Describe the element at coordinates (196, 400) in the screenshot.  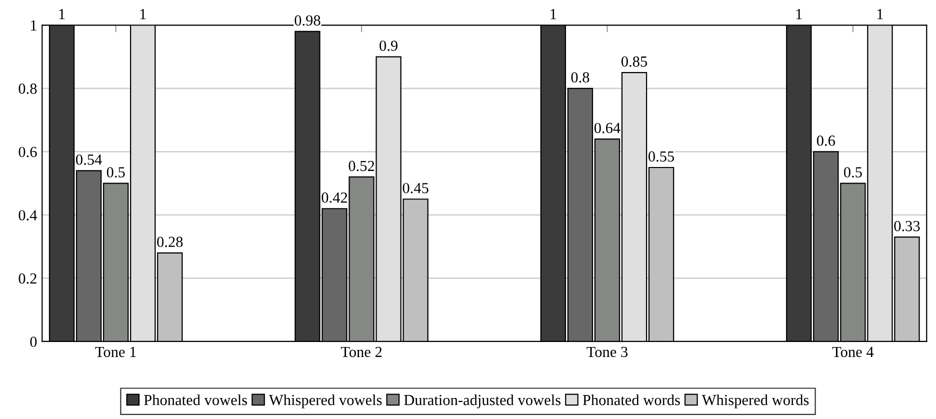
I see `legend-label: Phonated vowels` at that location.